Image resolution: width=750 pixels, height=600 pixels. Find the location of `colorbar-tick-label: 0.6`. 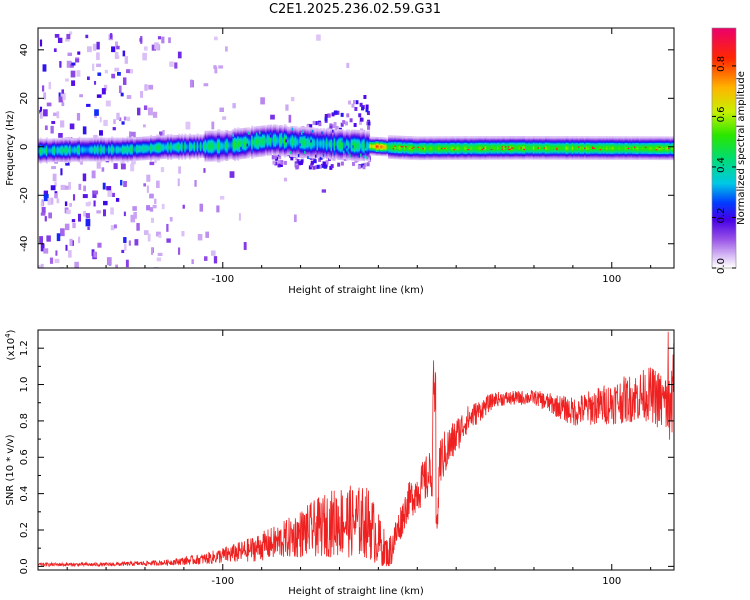

colorbar-tick-label: 0.6 is located at coordinates (721, 114).